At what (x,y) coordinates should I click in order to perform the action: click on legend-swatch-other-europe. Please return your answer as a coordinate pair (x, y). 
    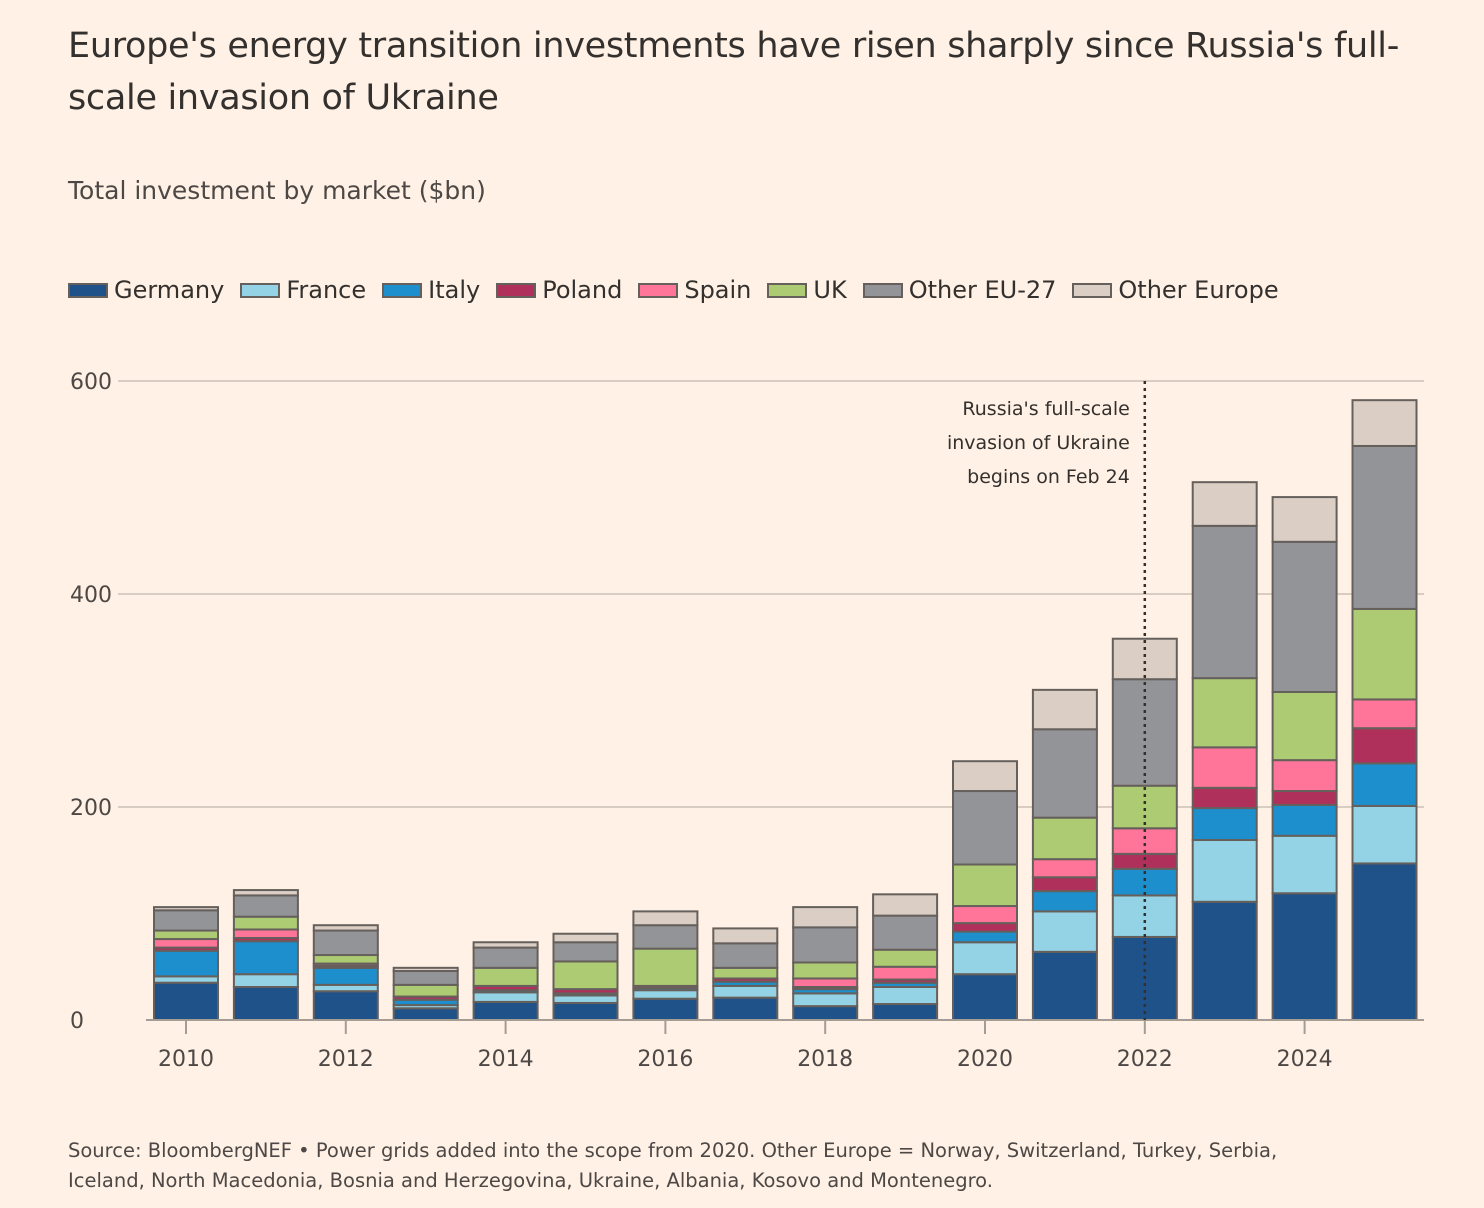
    Looking at the image, I should click on (1092, 290).